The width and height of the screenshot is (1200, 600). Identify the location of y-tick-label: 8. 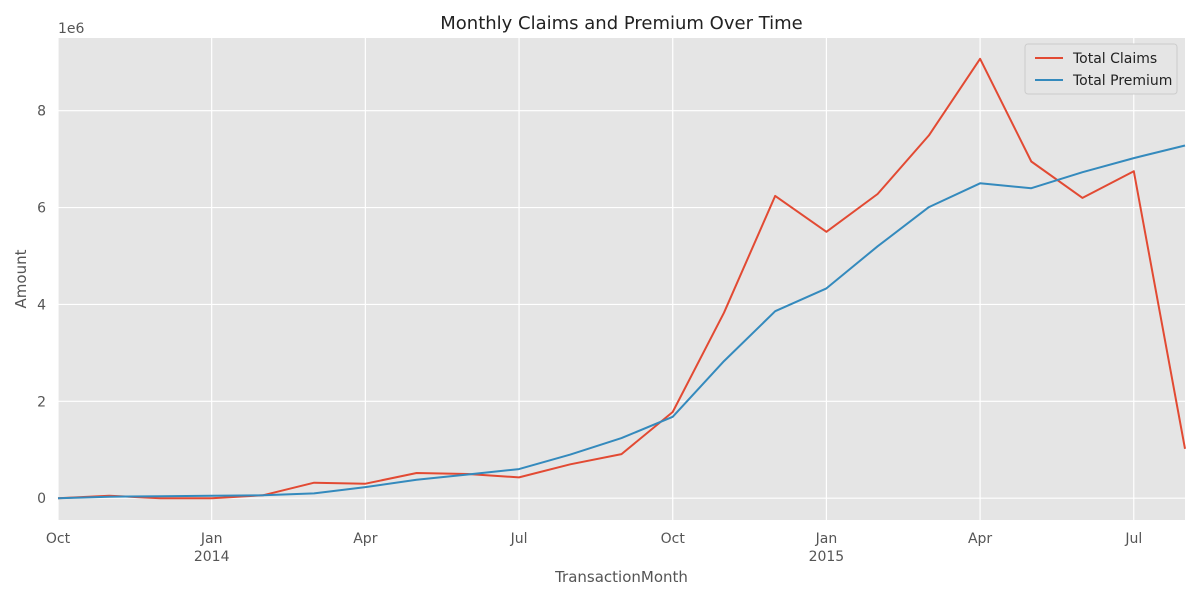
(41, 112).